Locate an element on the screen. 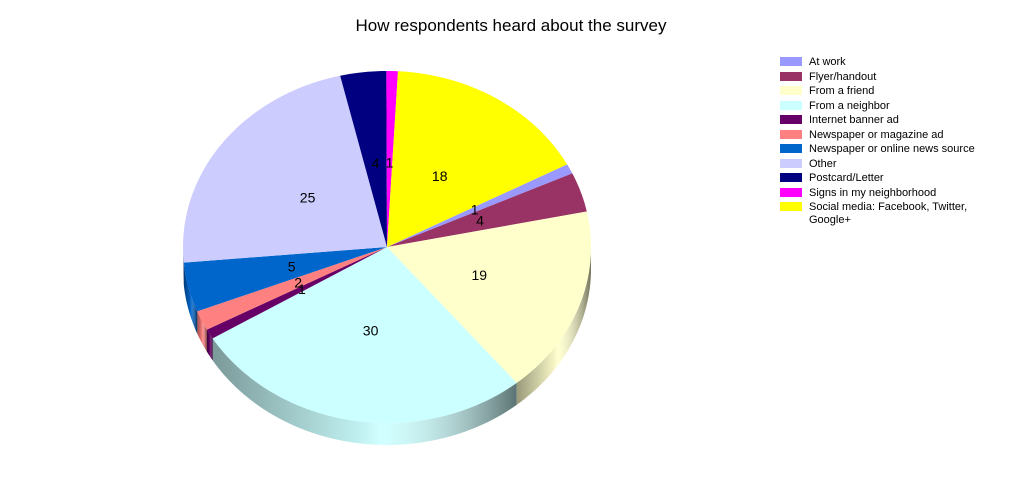 Image resolution: width=1023 pixels, height=483 pixels. legend-swatch-flyer-handout is located at coordinates (791, 76).